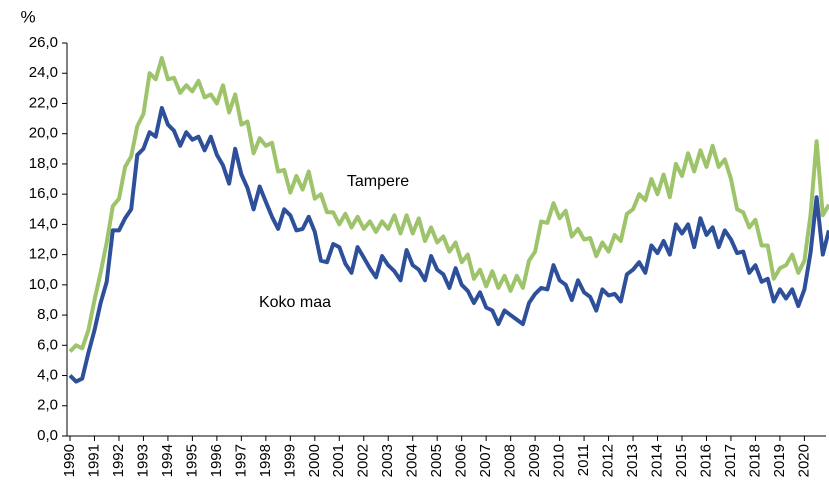 The width and height of the screenshot is (829, 491). I want to click on y-tick-label: 26,0, so click(43, 42).